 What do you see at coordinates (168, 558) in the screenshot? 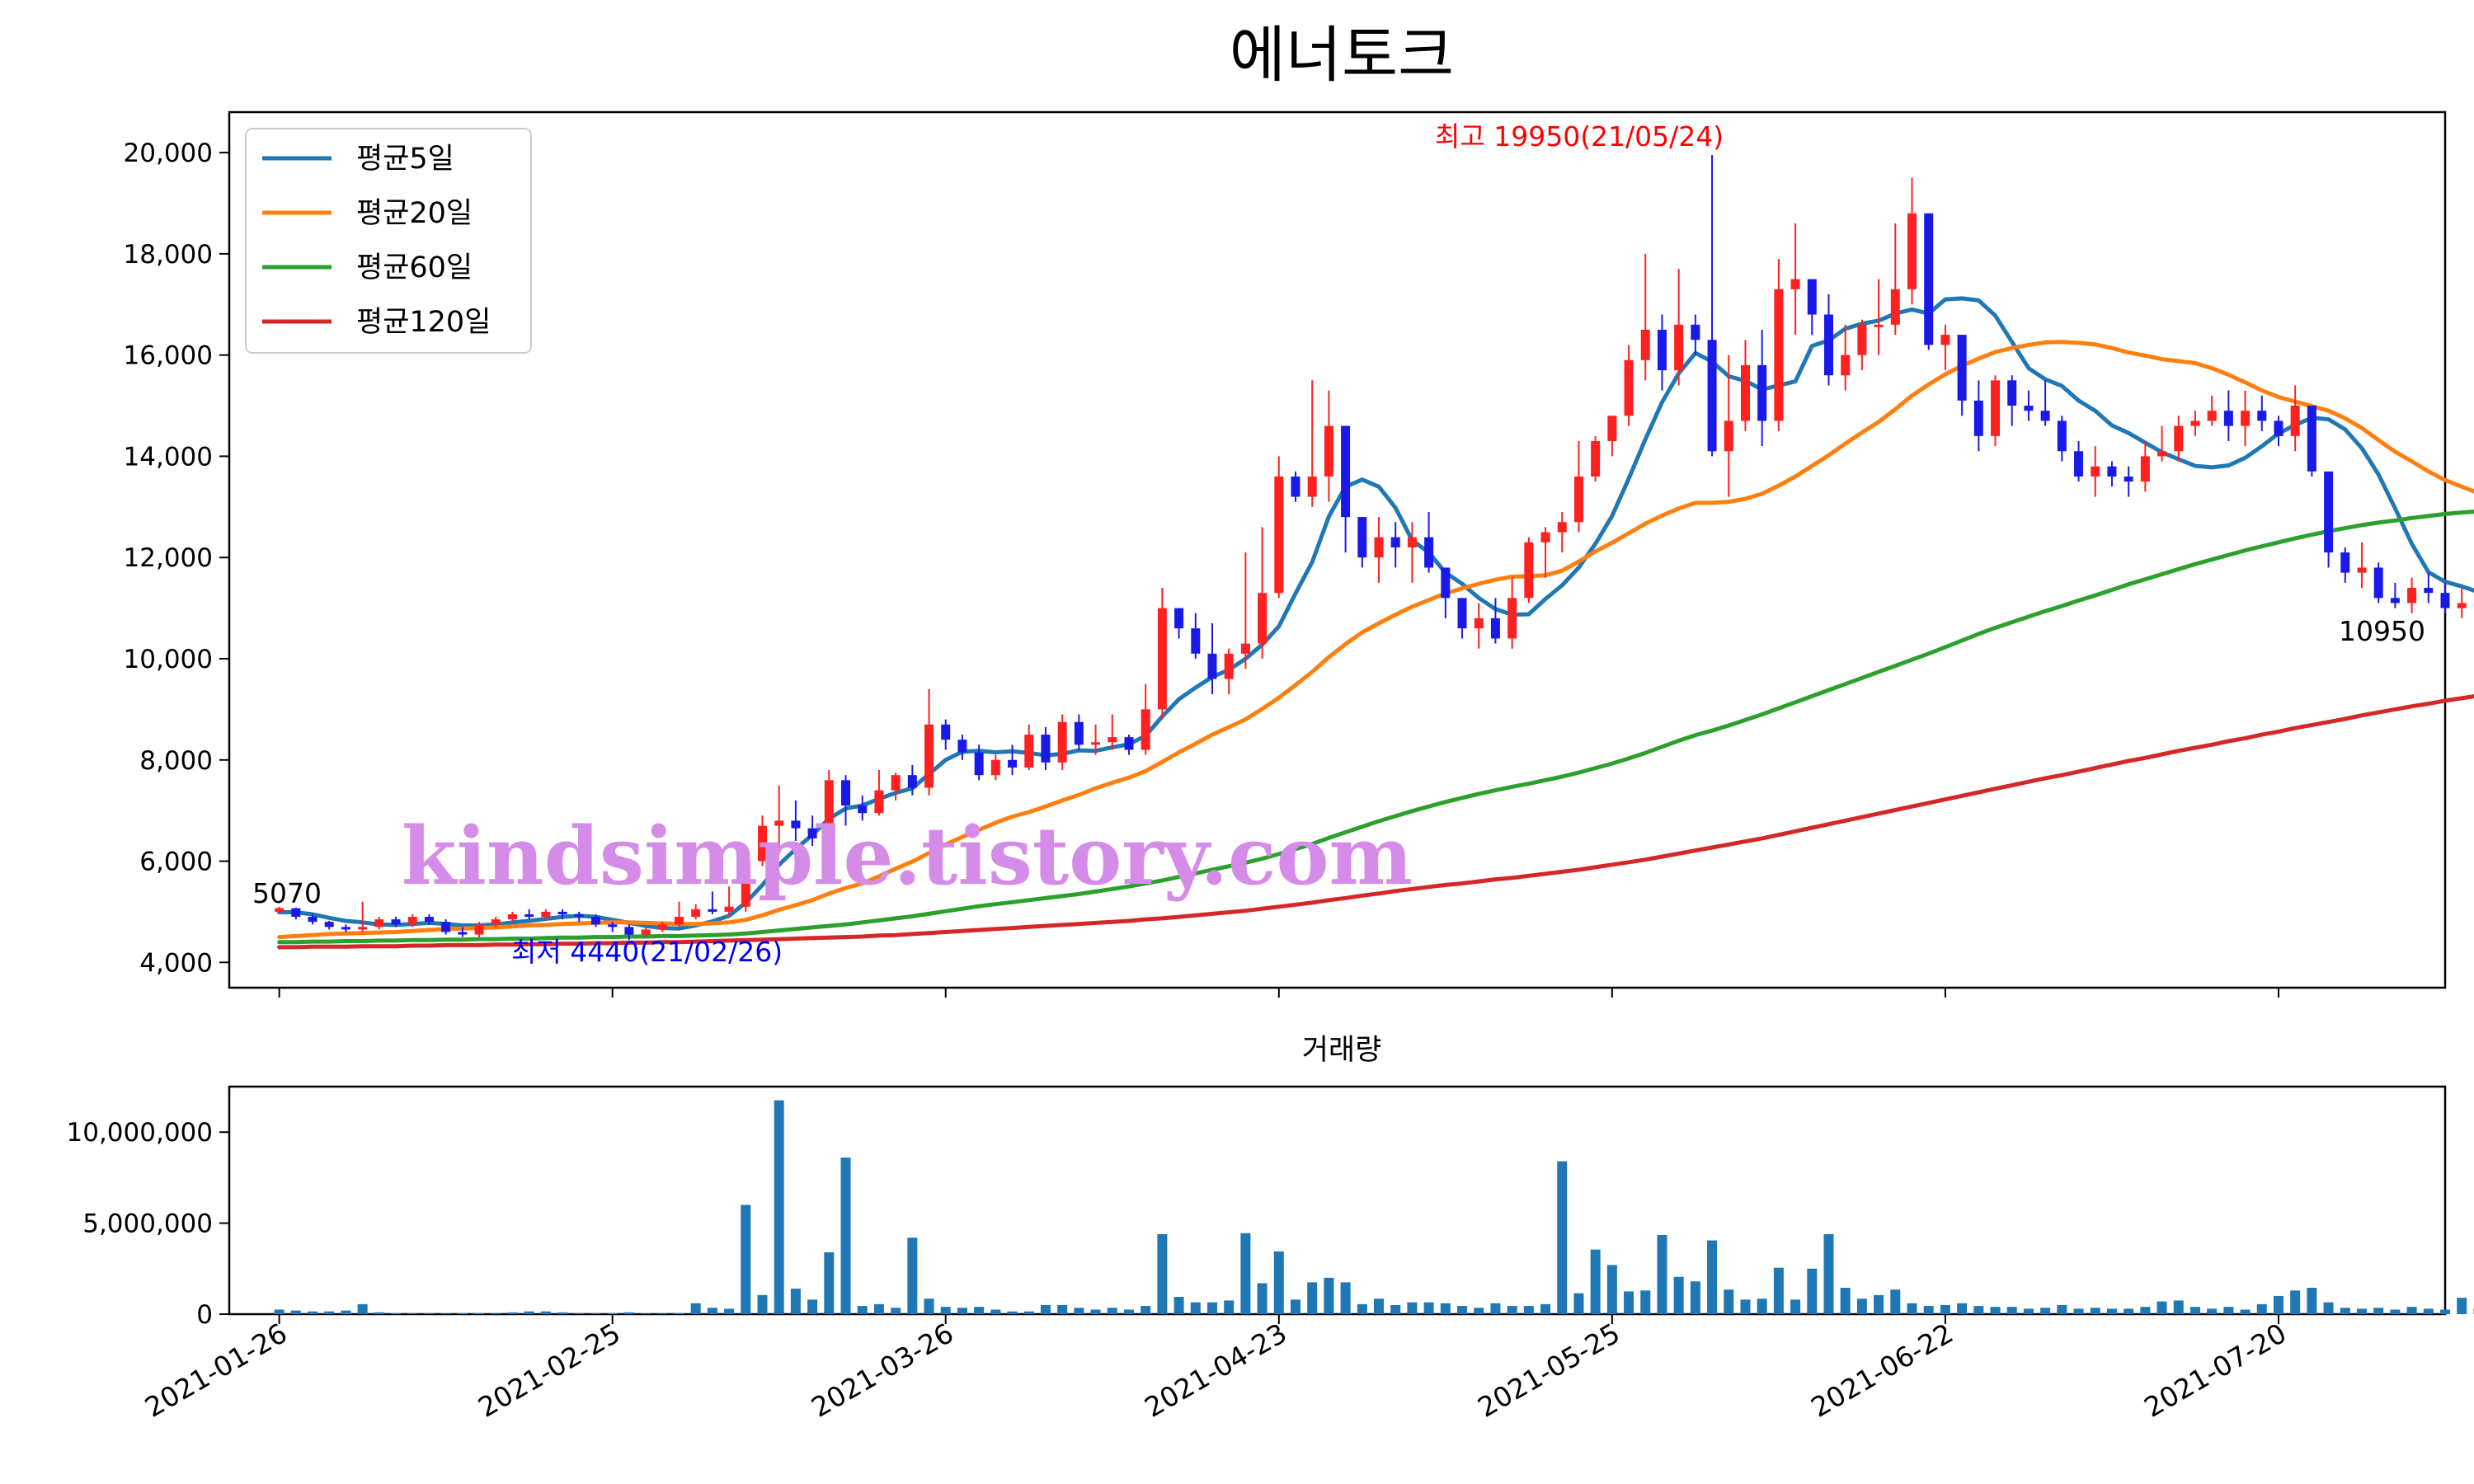
I see `price-y-tick-label: 12,000` at bounding box center [168, 558].